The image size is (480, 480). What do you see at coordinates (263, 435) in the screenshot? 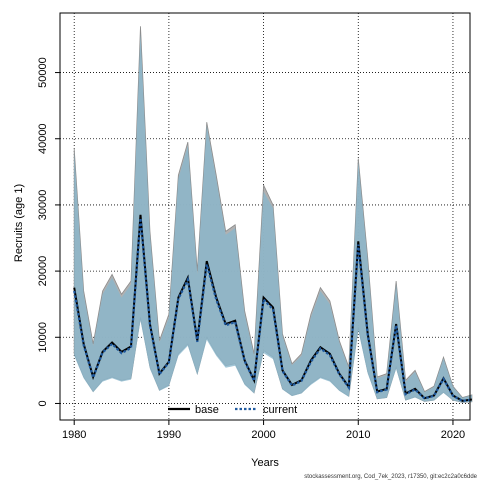
I see `x-tick-label: 2000` at bounding box center [263, 435].